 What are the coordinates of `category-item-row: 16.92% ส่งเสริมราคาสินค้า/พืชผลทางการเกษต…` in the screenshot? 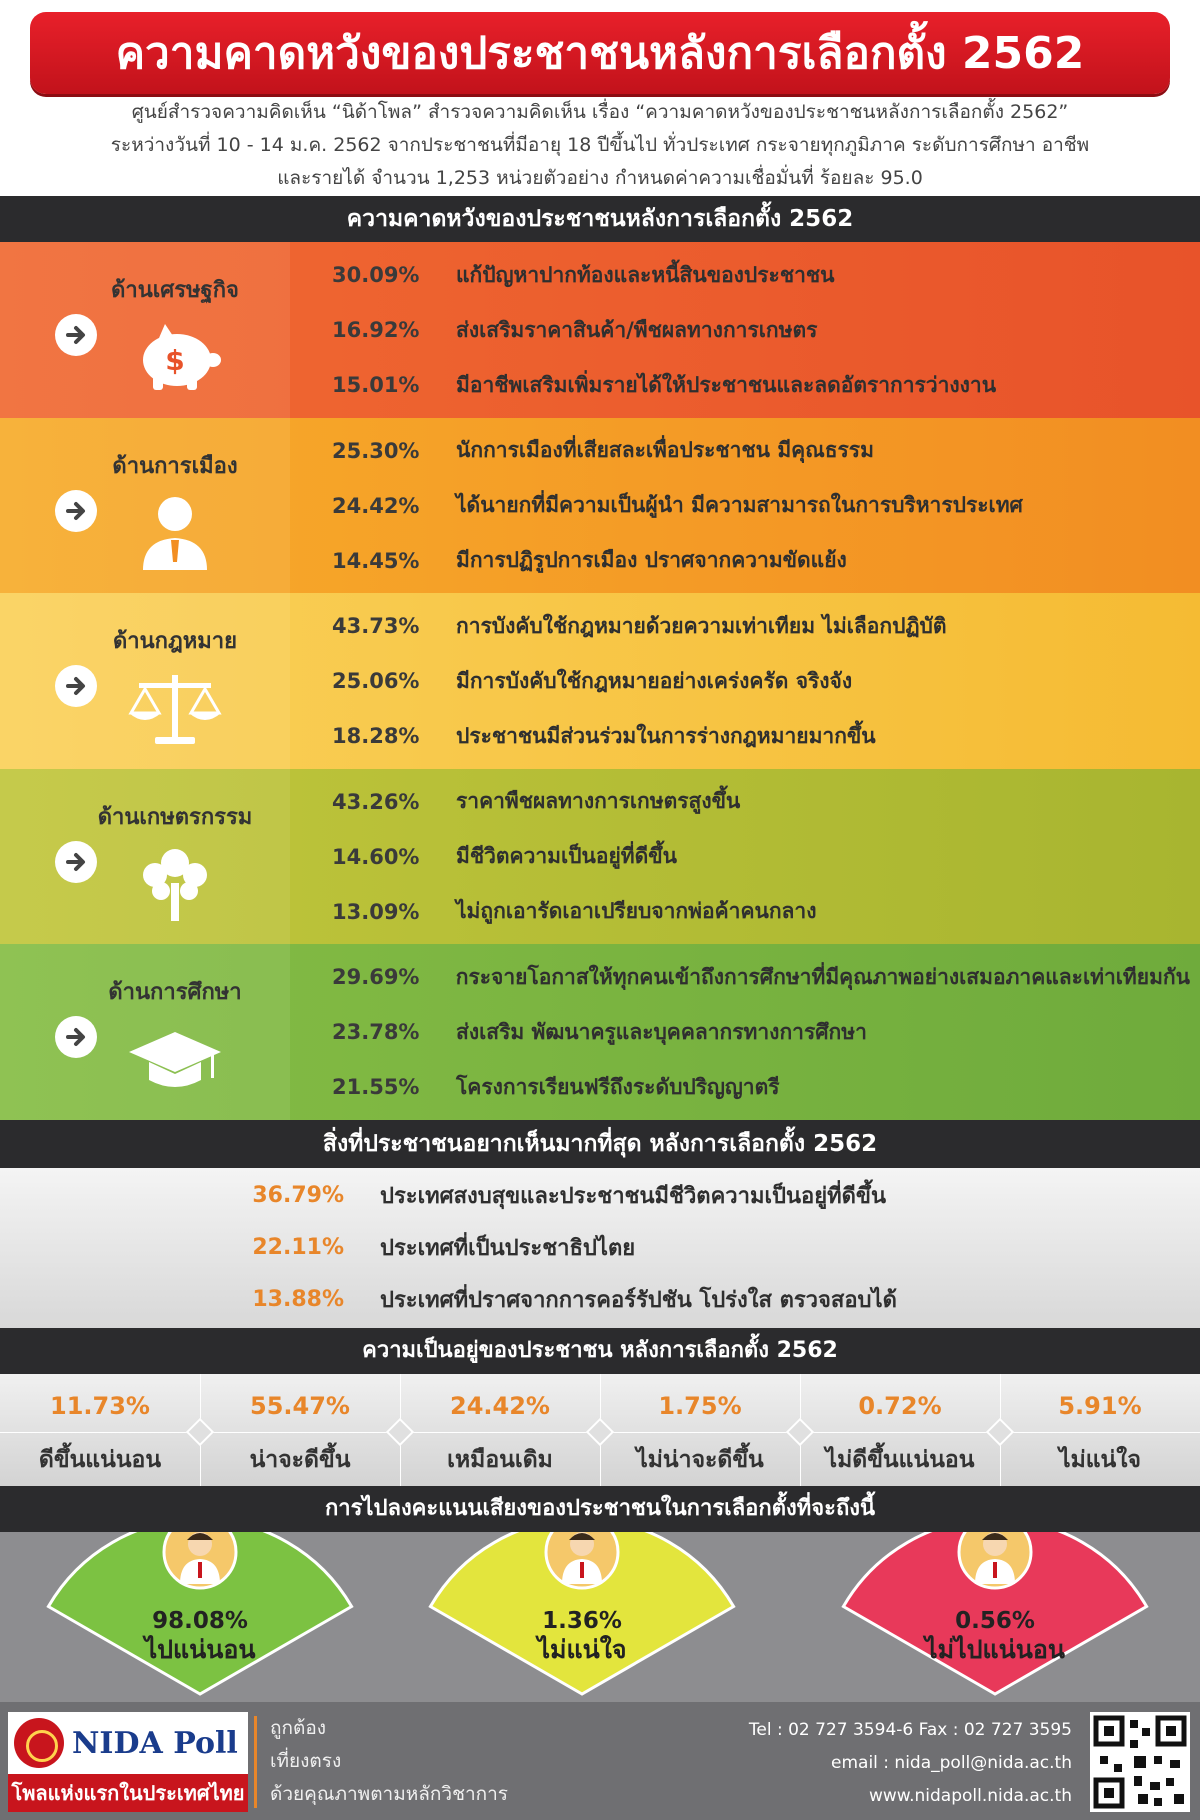 It's located at (740, 330).